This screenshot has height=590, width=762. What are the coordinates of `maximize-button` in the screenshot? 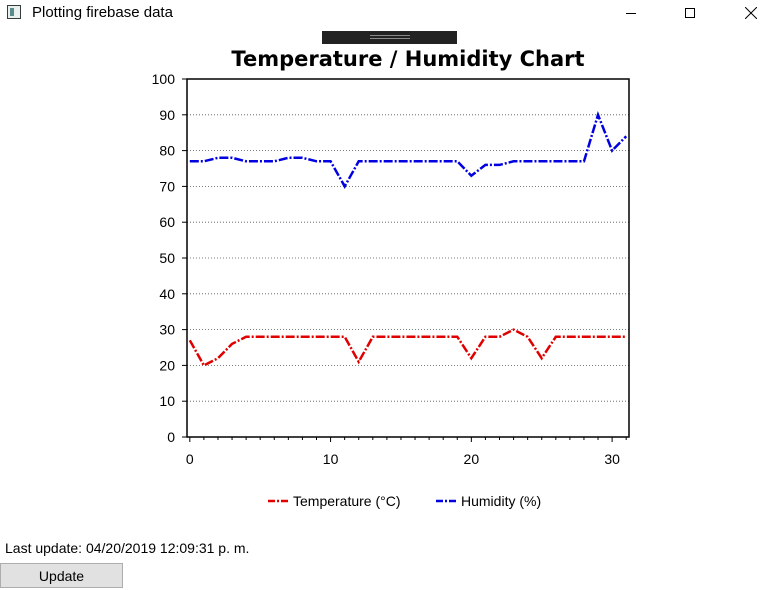 It's located at (690, 13).